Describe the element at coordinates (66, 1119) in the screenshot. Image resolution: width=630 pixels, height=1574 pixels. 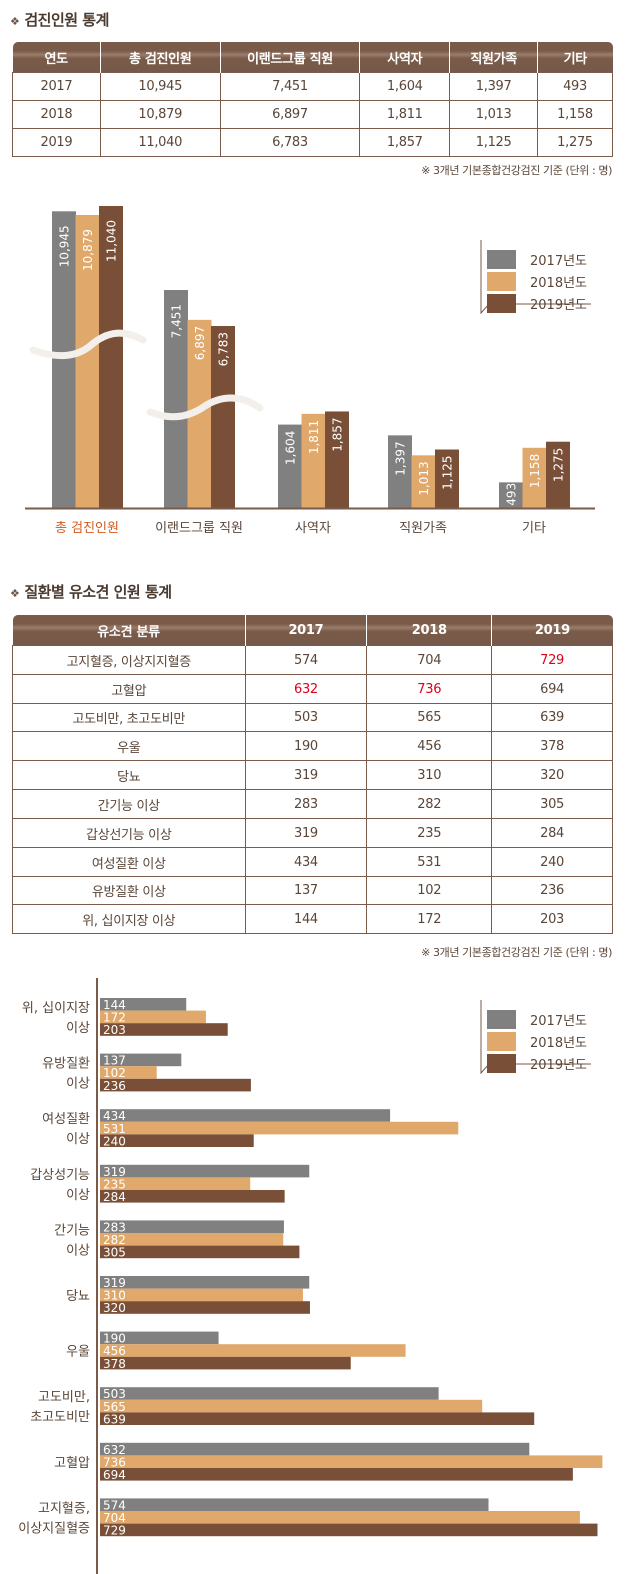
I see `category-label: 여성질환` at that location.